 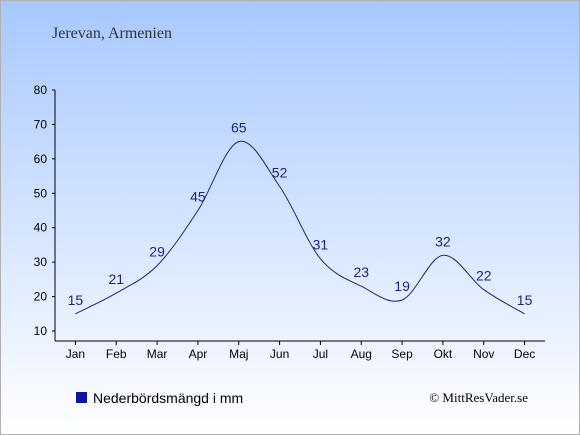 I want to click on legend-swatch, so click(x=81, y=397).